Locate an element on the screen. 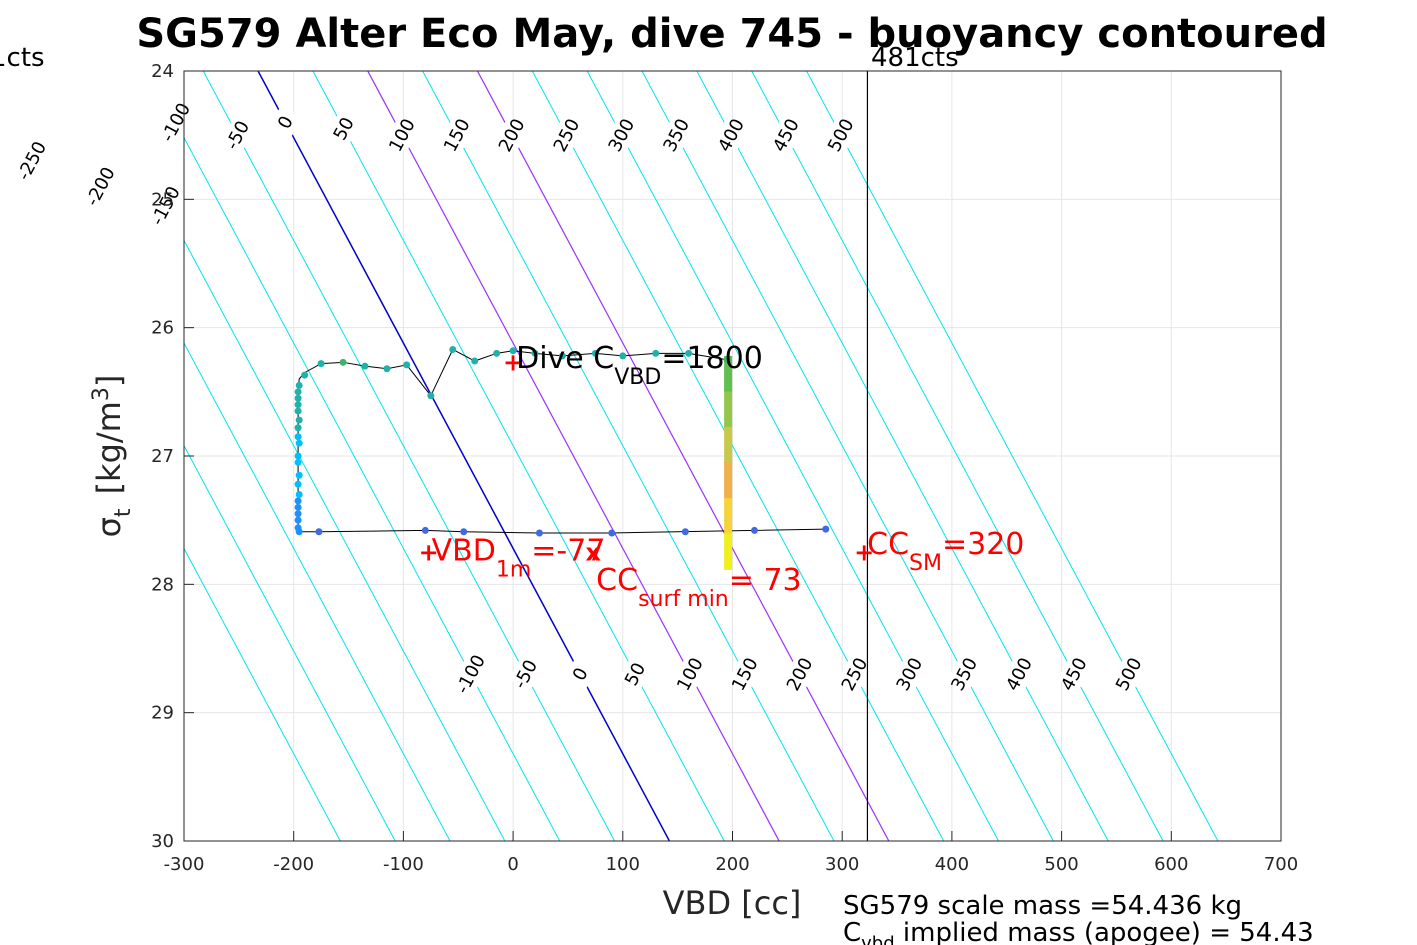 The height and width of the screenshot is (945, 1417). dive-points is located at coordinates (562, 441).